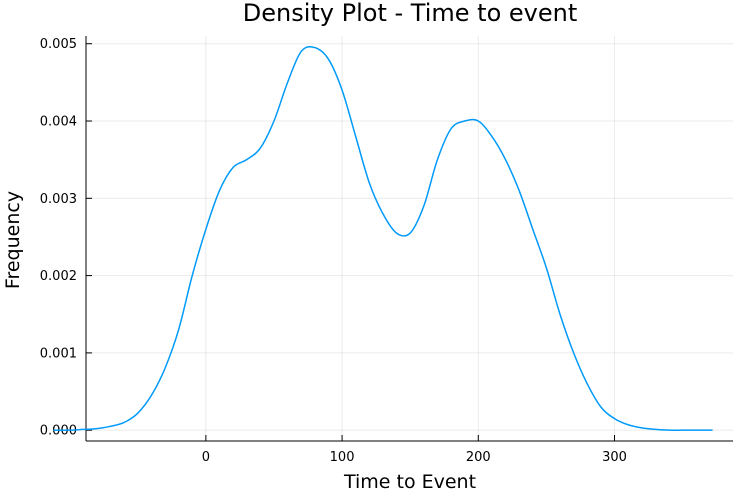 This screenshot has height=502, width=742. I want to click on y-tick-label: 0.003, so click(58, 199).